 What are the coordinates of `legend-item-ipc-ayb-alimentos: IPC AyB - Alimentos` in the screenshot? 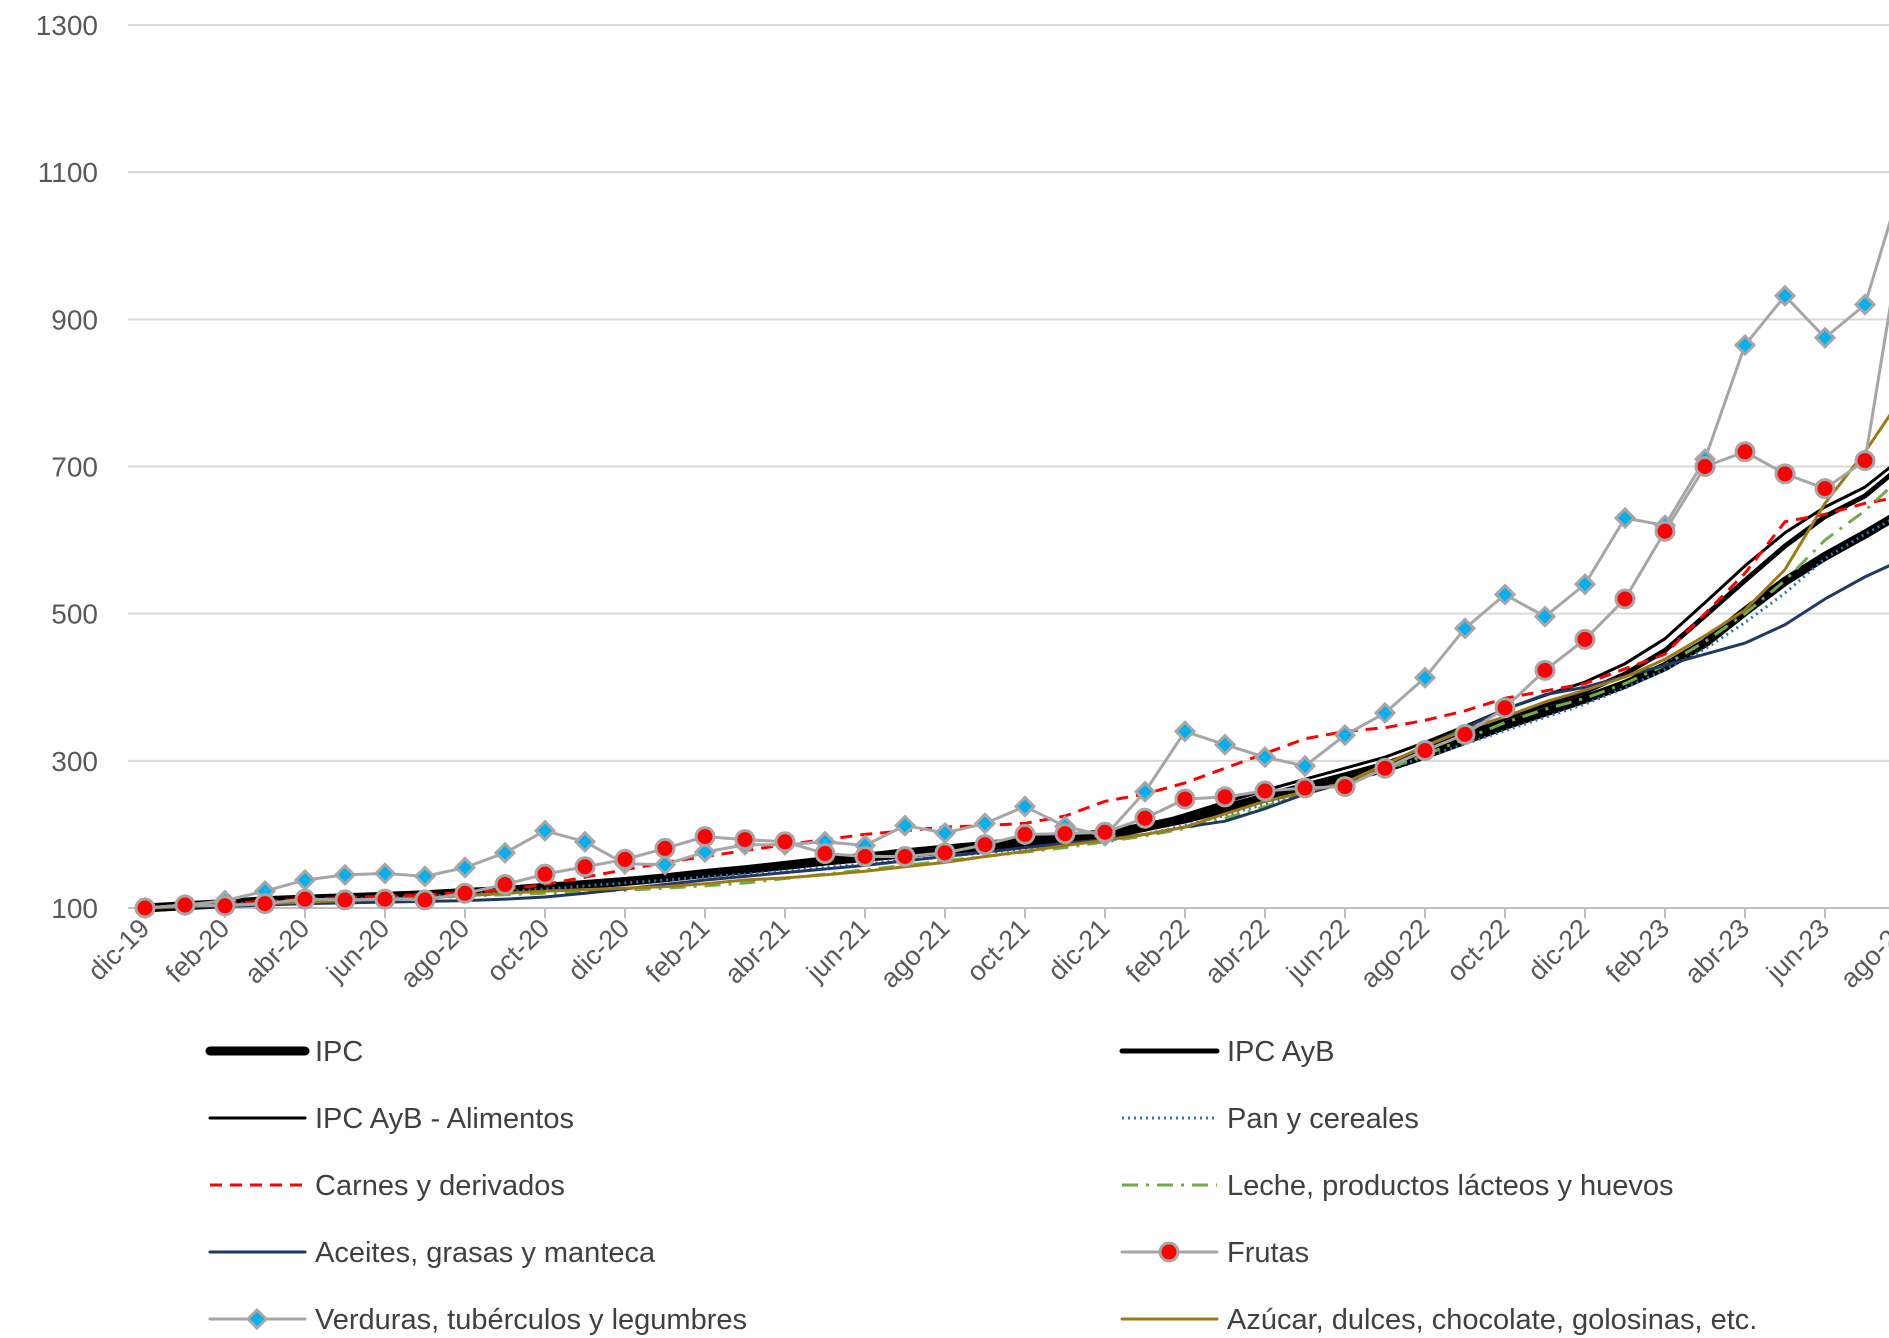 It's located at (391, 1119).